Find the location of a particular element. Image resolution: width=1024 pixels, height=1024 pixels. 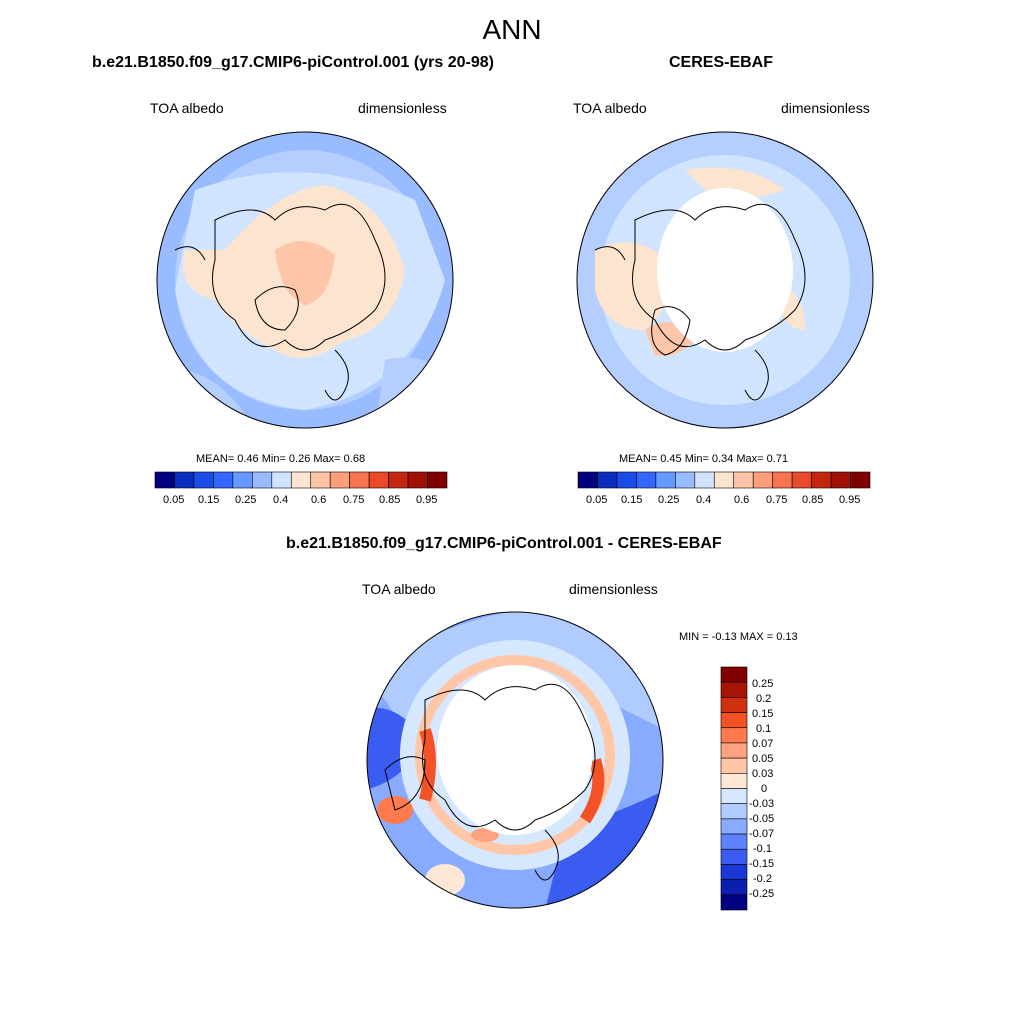

map-model is located at coordinates (305, 280).